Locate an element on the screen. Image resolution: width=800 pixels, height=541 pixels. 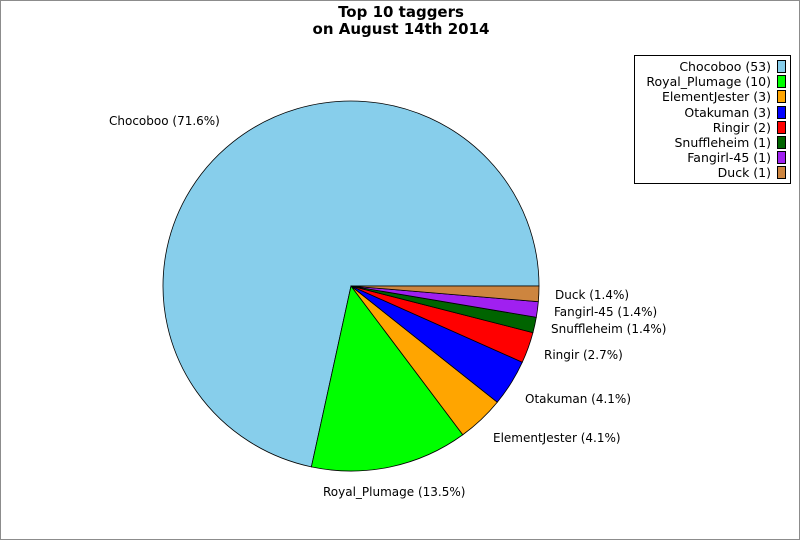
slice-royal-plumage is located at coordinates (387, 378).